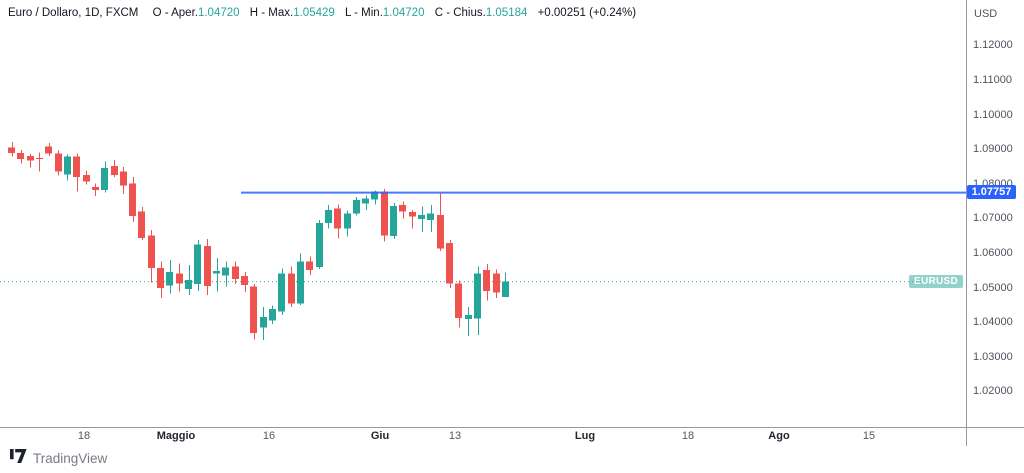 The image size is (1024, 473). Describe the element at coordinates (993, 218) in the screenshot. I see `price-axis-label: 1.07000` at that location.